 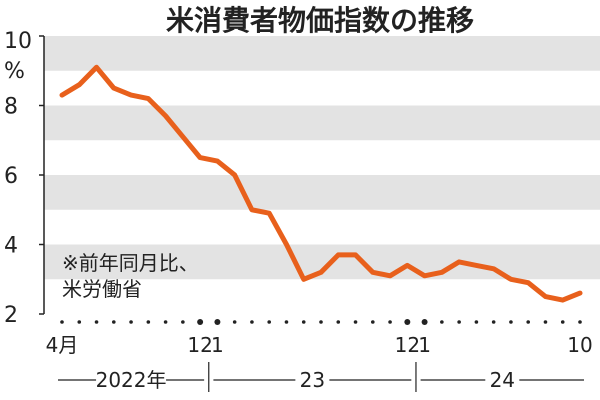 I want to click on y-tick-label: 8, so click(x=11, y=107).